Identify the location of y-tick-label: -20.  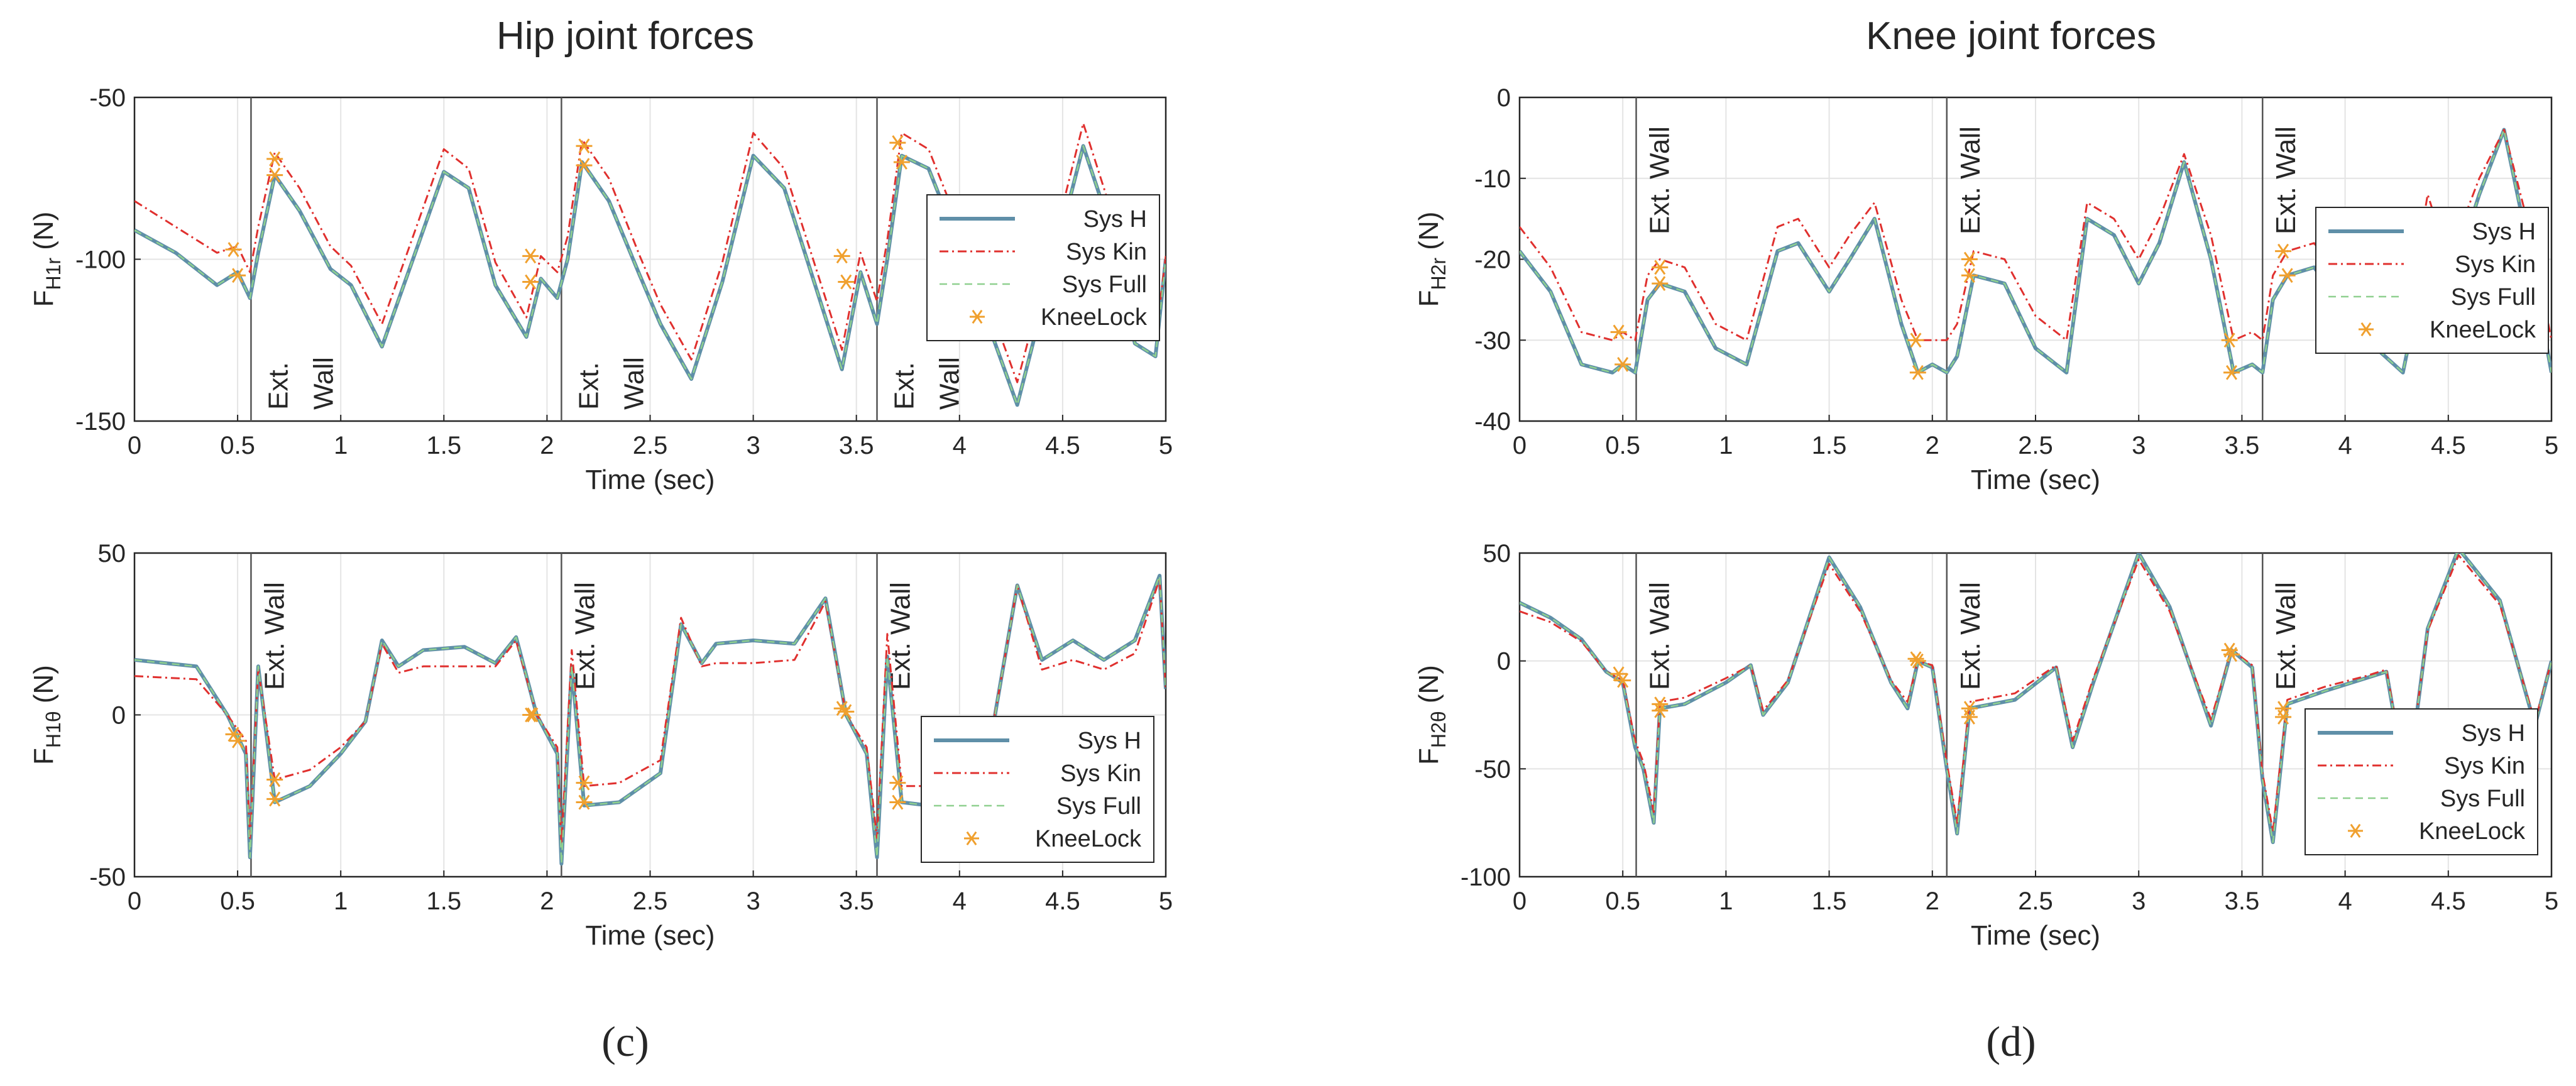
(1492, 260).